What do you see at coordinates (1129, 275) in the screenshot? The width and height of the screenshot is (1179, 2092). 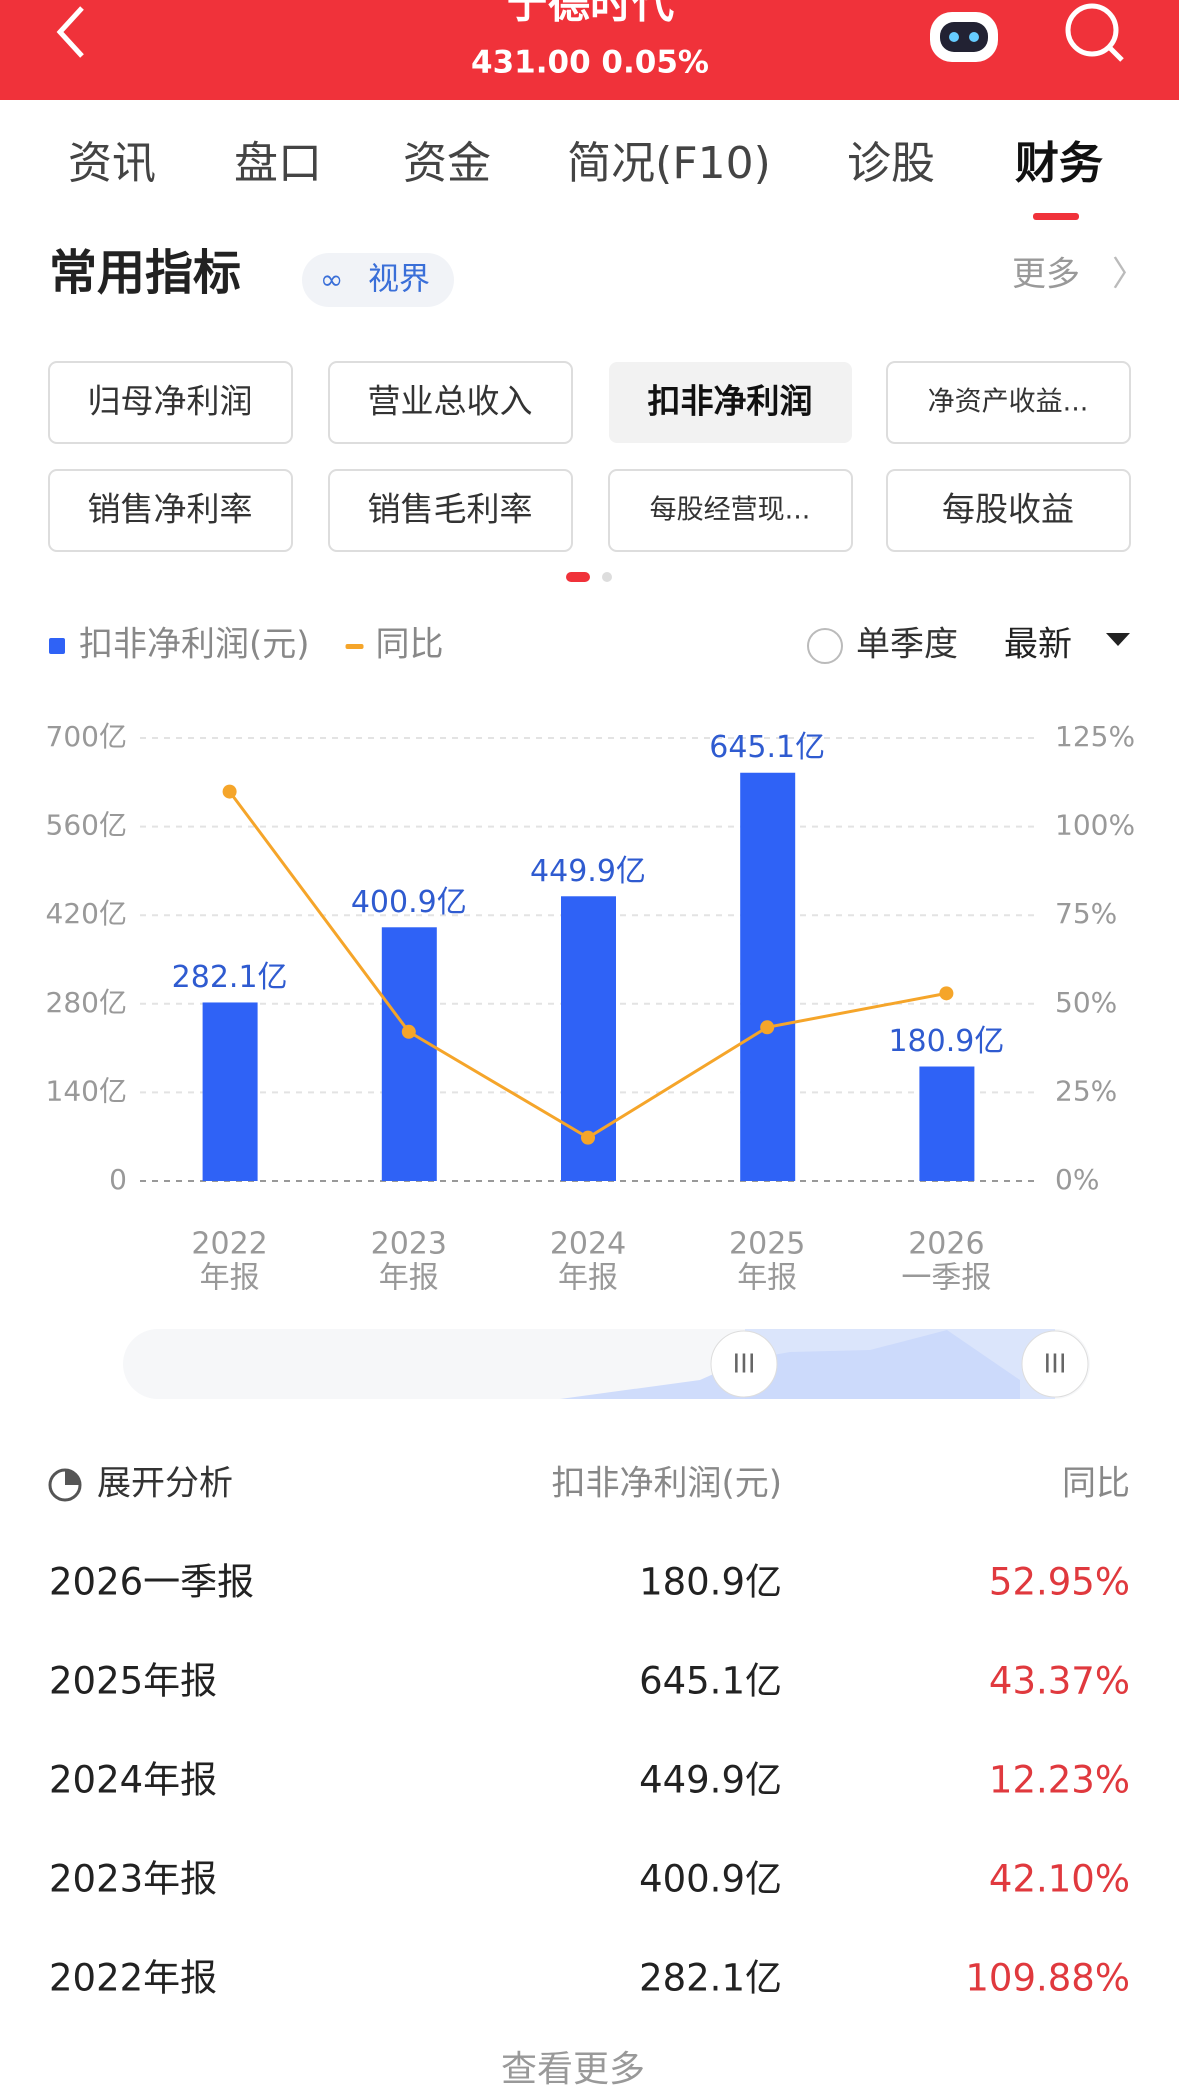 I see `chevron: 〉` at bounding box center [1129, 275].